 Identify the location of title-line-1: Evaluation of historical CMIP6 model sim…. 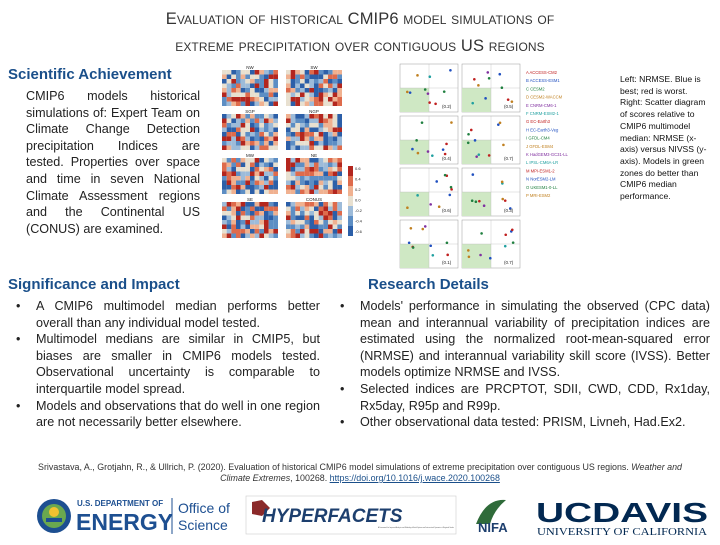
(360, 19).